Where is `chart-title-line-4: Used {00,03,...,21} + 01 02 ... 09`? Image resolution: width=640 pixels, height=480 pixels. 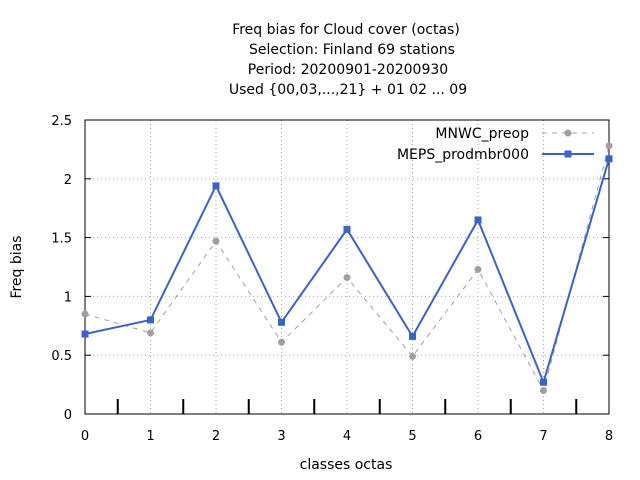
chart-title-line-4: Used {00,03,...,21} + 01 02 ... 09 is located at coordinates (348, 90).